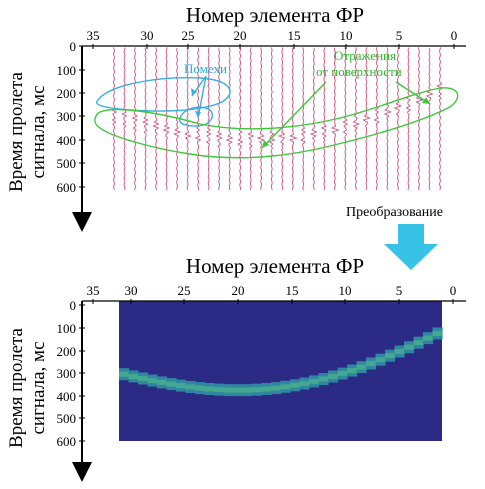 This screenshot has height=489, width=485. Describe the element at coordinates (275, 15) in the screenshot. I see `top-x-axis-title: Номер элемента ФР` at that location.